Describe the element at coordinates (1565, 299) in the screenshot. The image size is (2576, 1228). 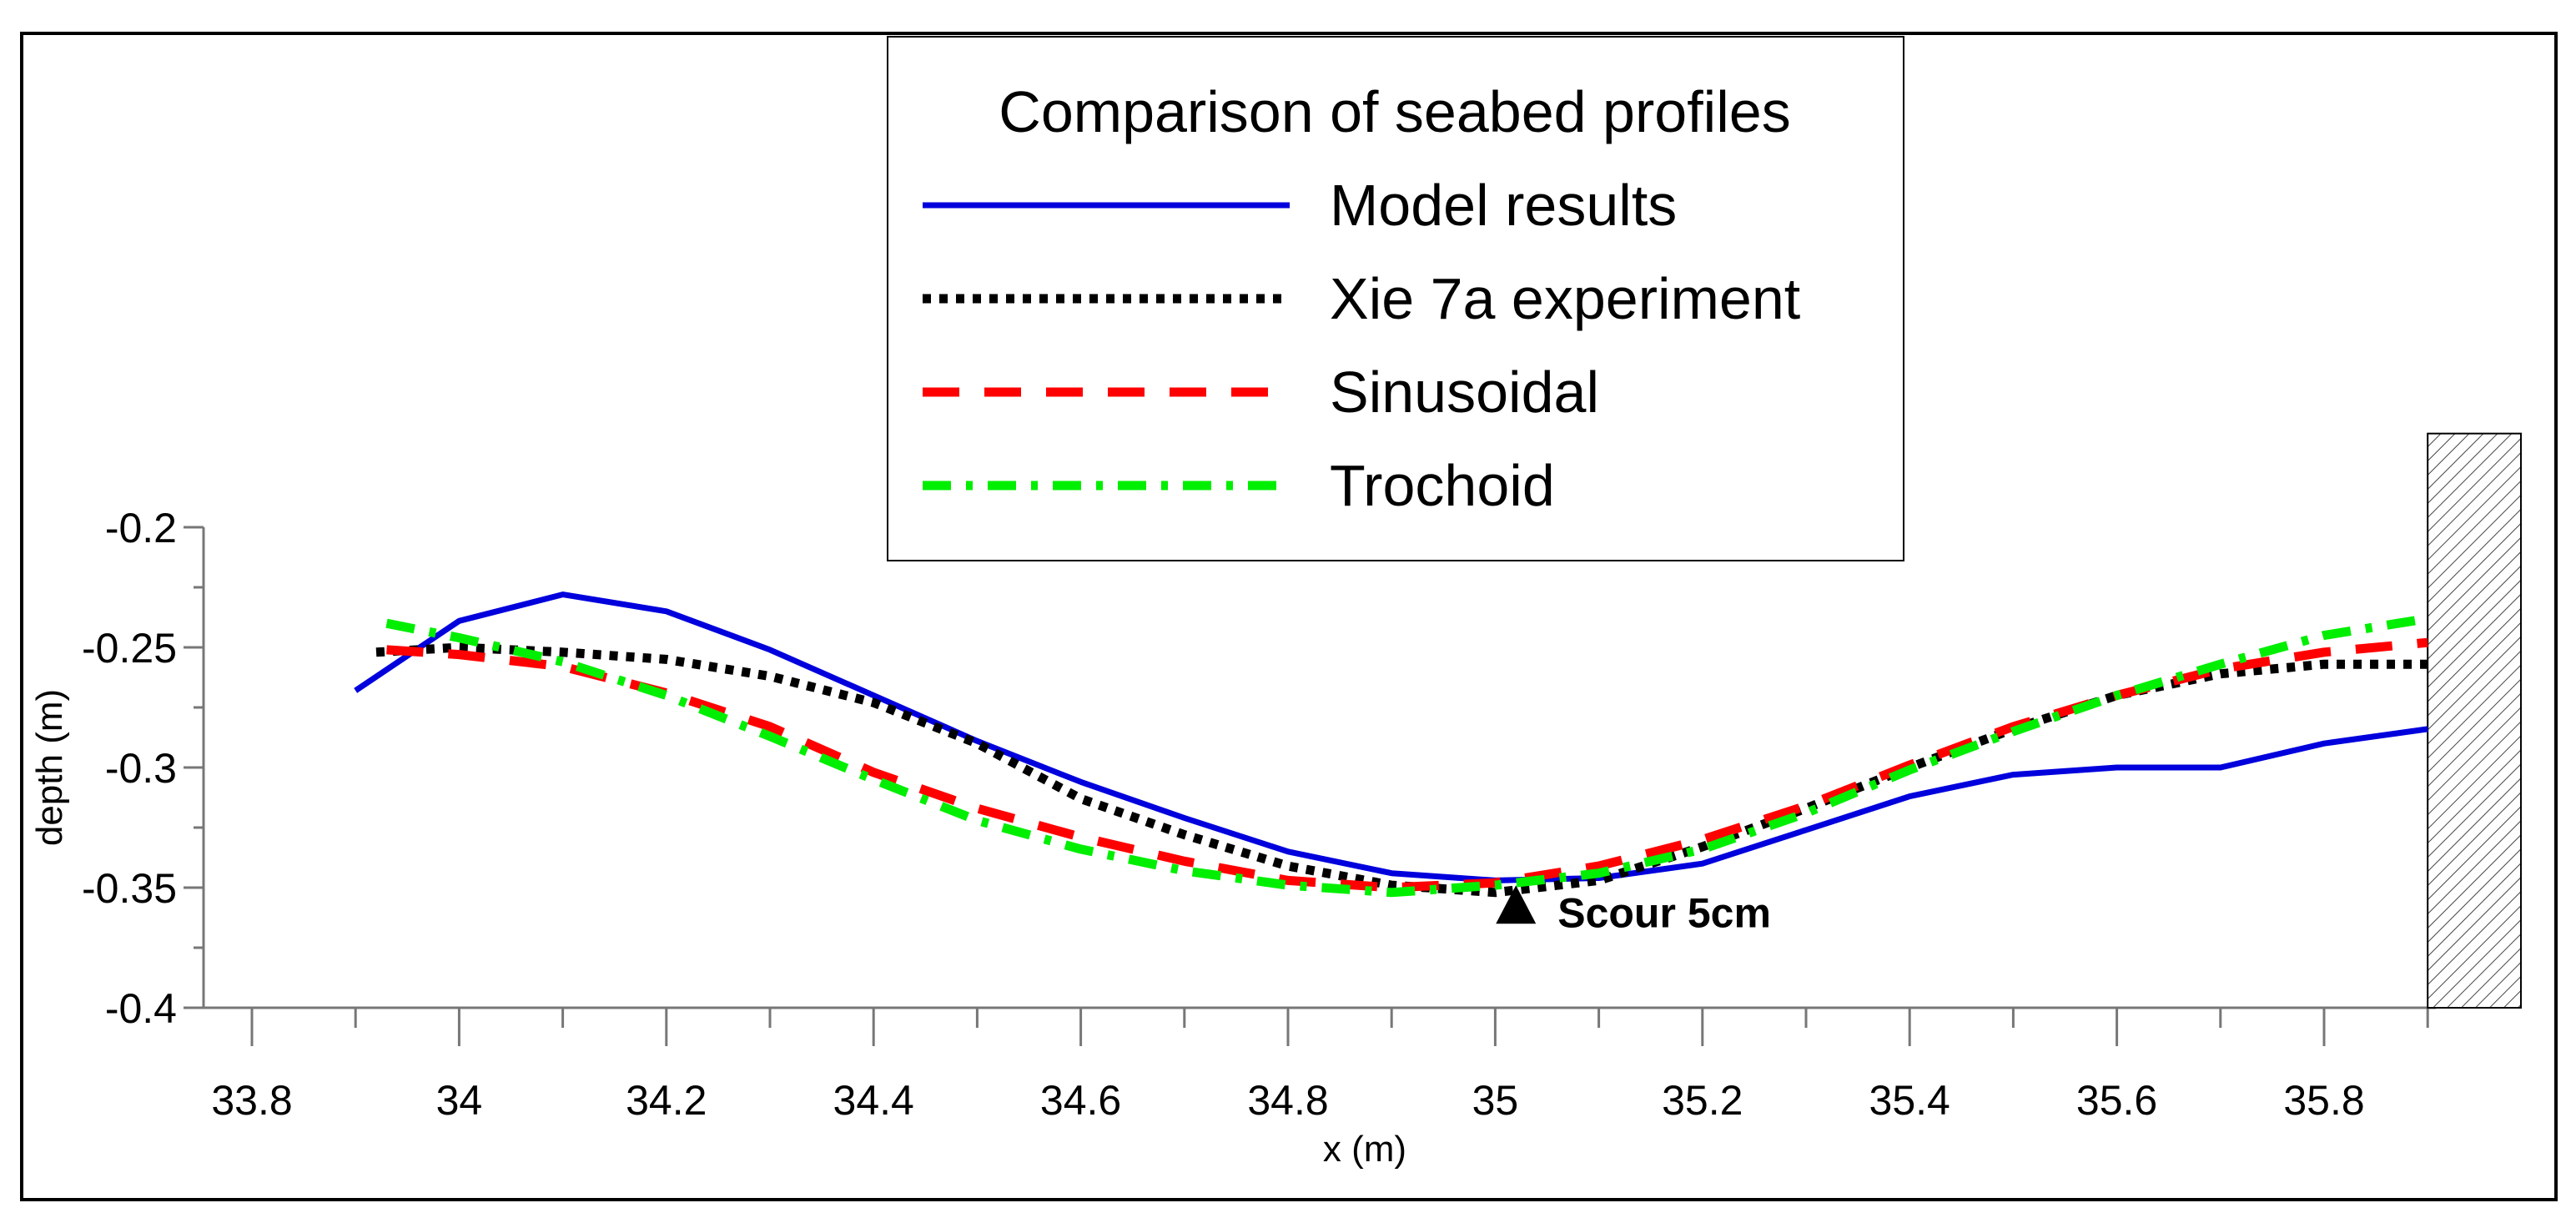
I see `legend-label: Xie 7a experiment` at that location.